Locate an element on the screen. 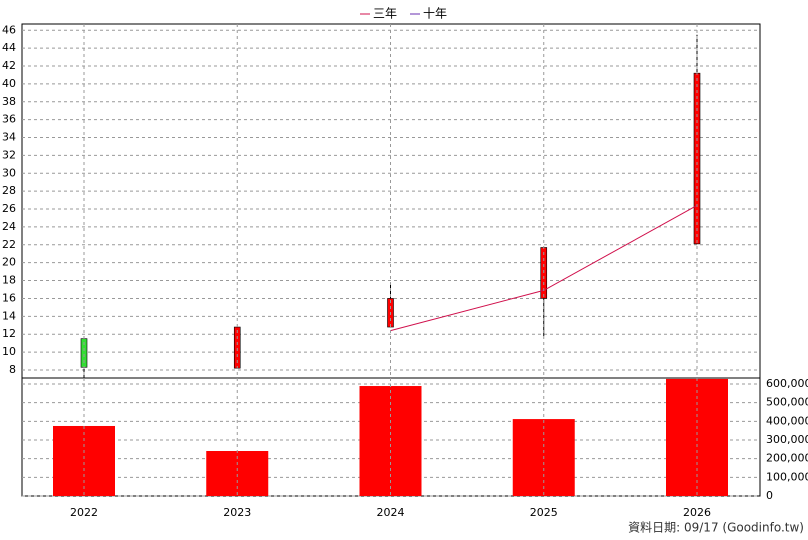  x-tick-label: 2025 is located at coordinates (544, 512).